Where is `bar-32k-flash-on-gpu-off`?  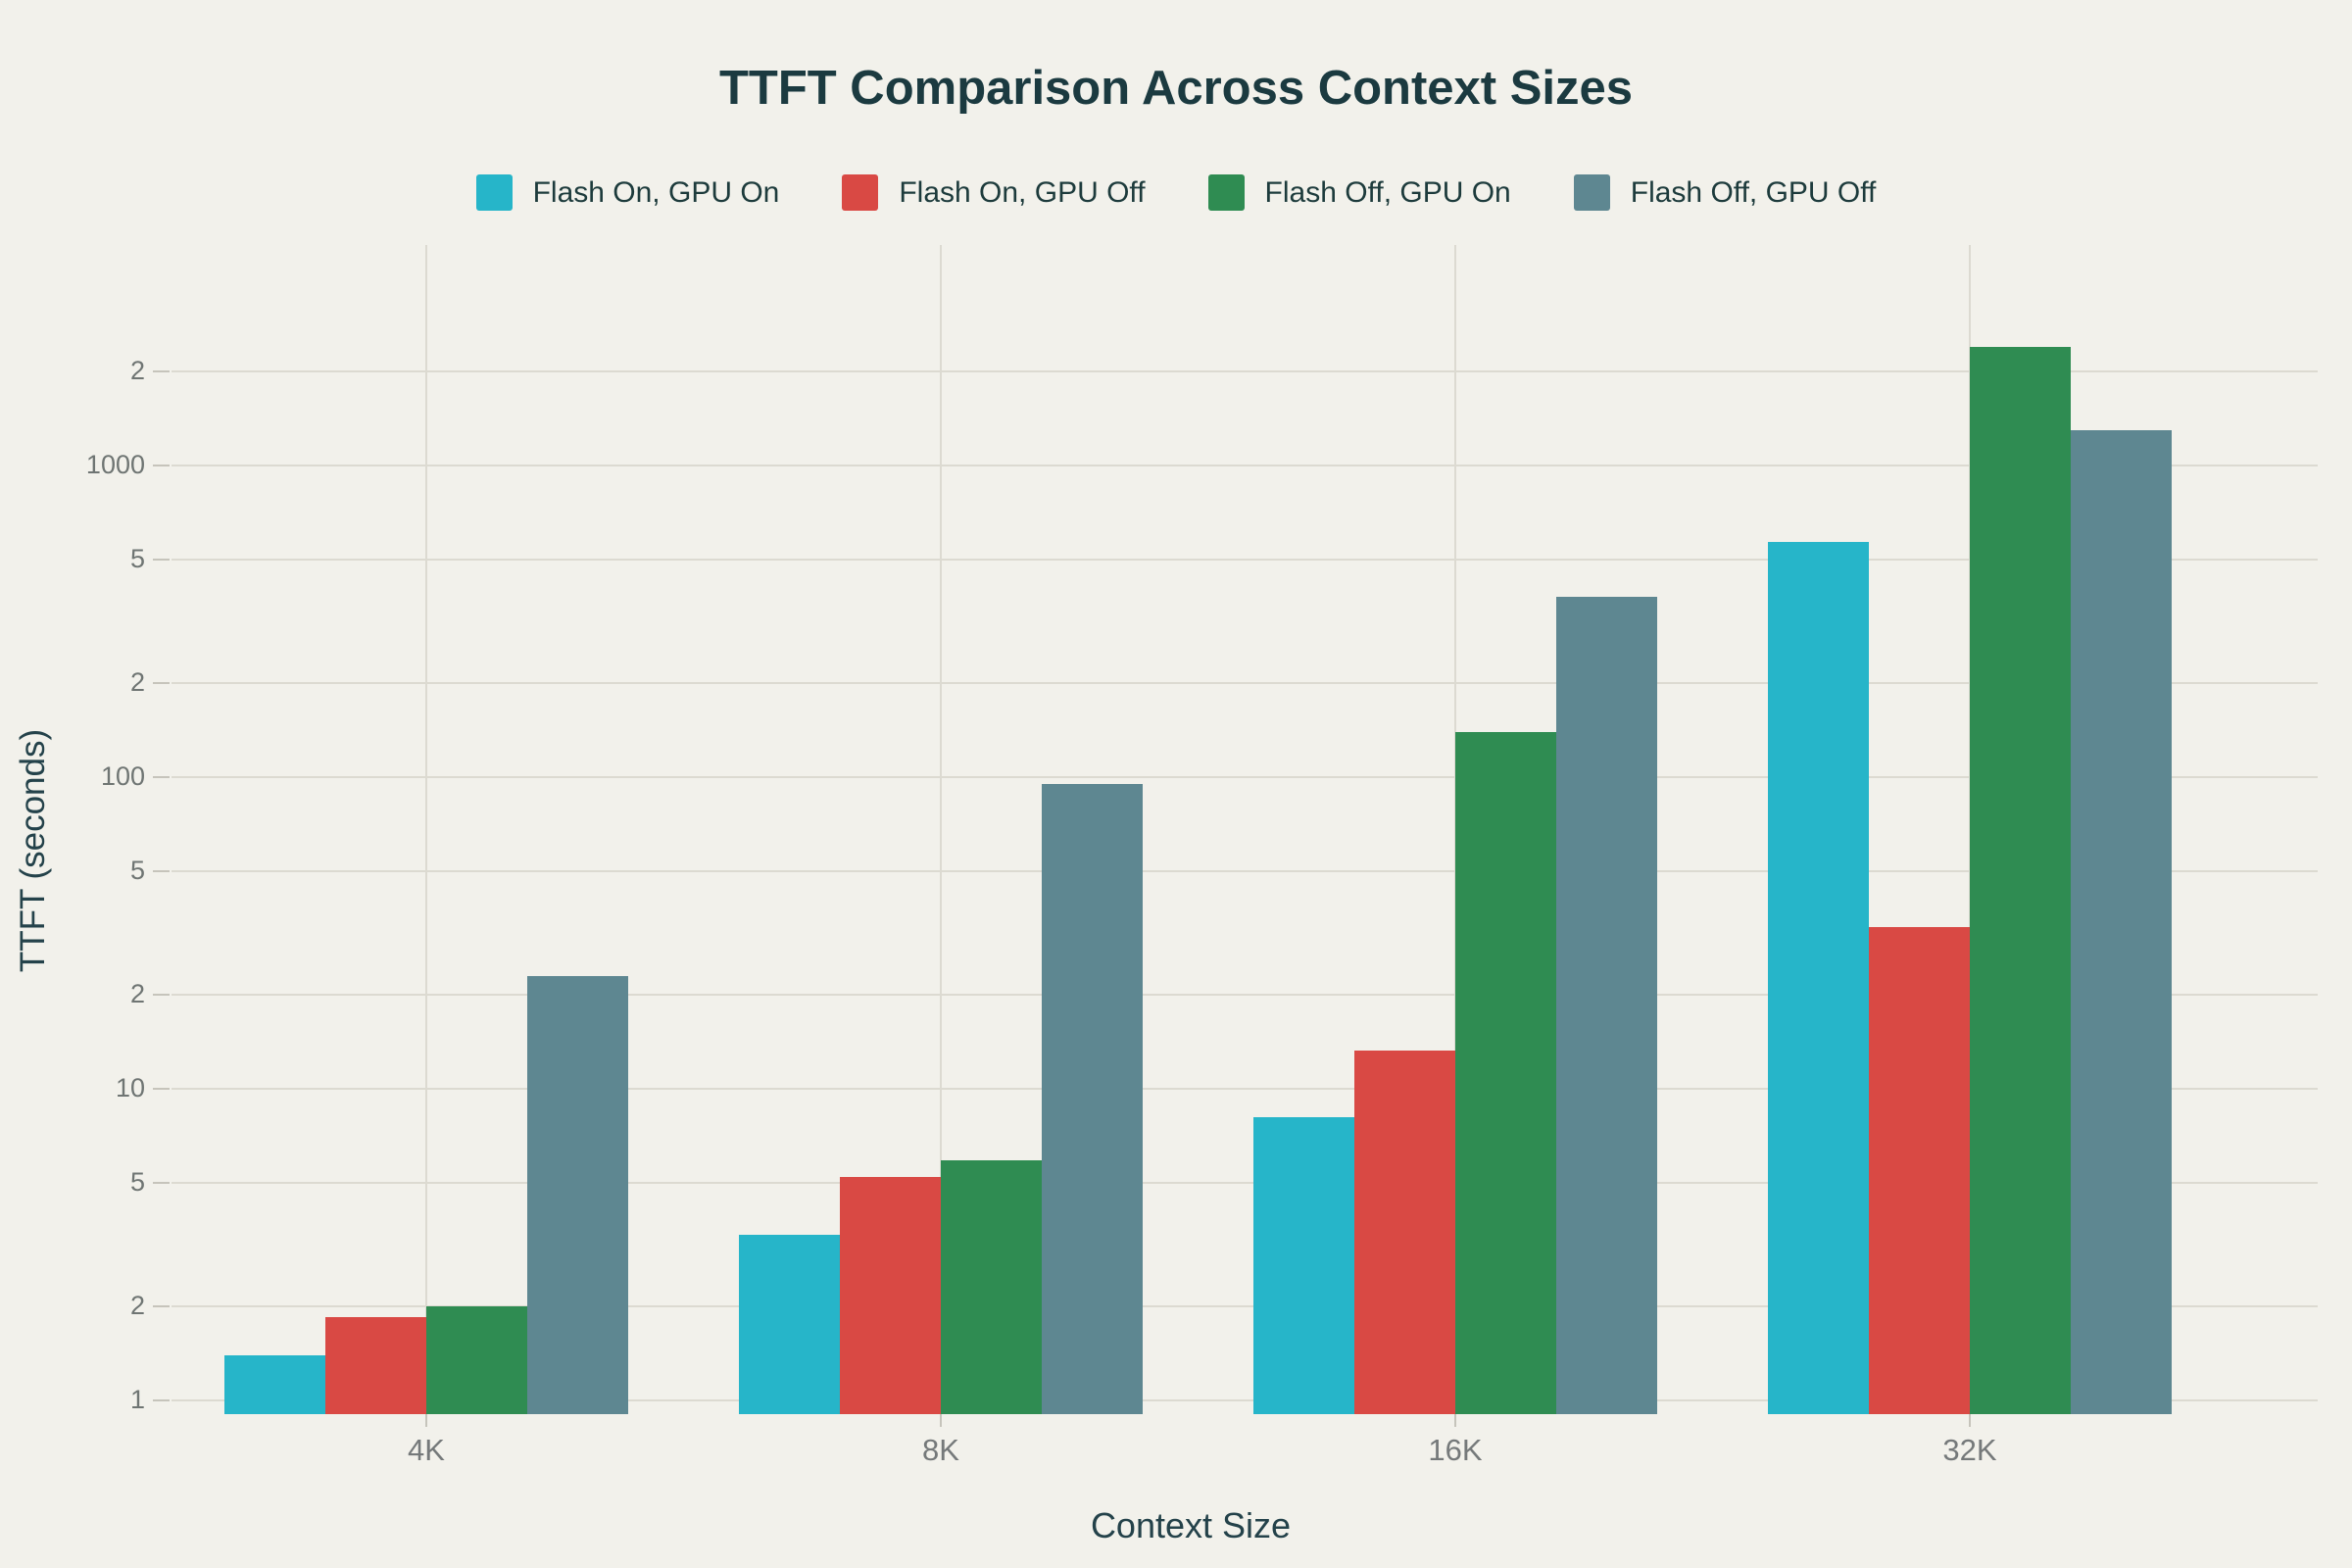
bar-32k-flash-on-gpu-off is located at coordinates (1919, 1171).